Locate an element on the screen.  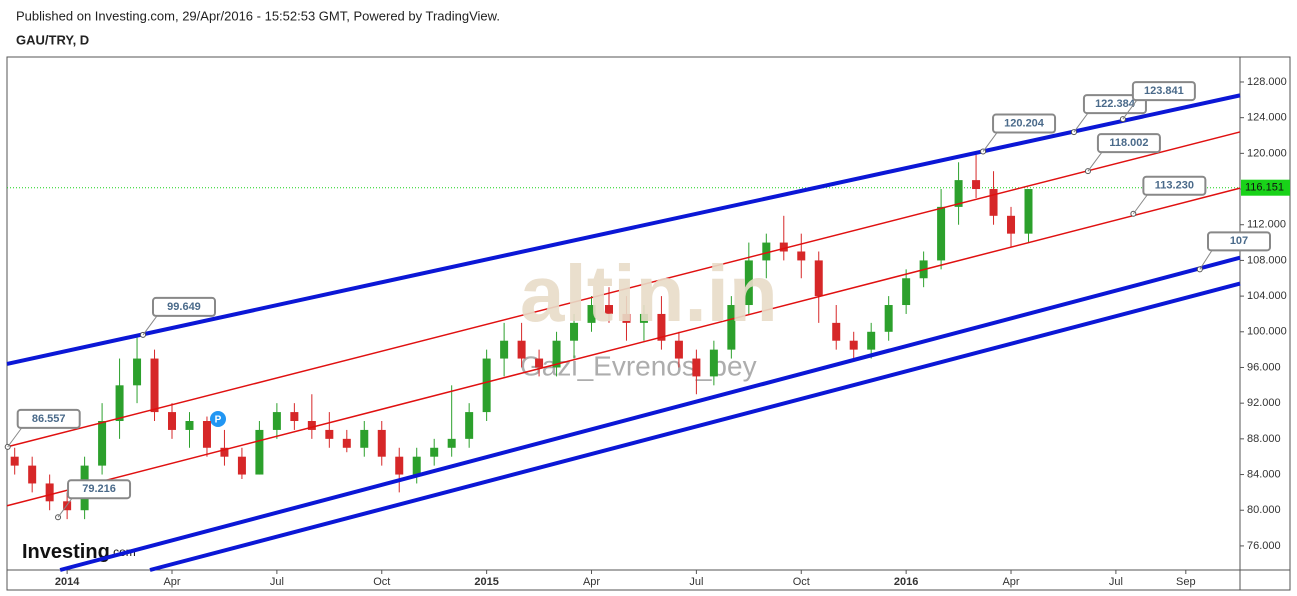
x-tick-label: 2015 is located at coordinates (486, 582).